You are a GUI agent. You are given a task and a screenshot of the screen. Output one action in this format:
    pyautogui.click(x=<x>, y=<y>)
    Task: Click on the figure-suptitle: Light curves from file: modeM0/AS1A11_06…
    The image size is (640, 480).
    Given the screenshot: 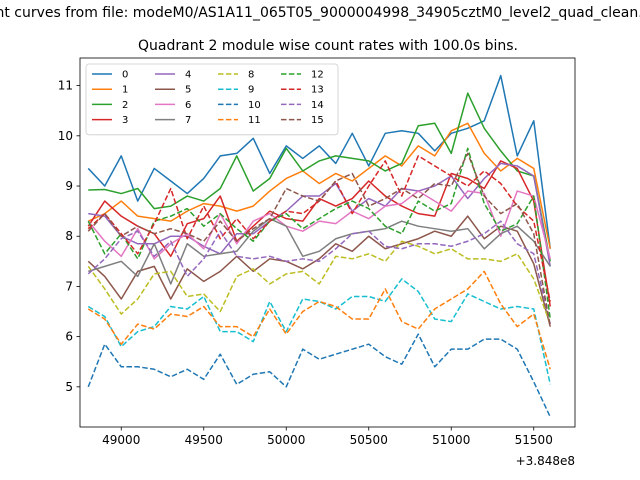 What is the action you would take?
    pyautogui.click(x=320, y=13)
    